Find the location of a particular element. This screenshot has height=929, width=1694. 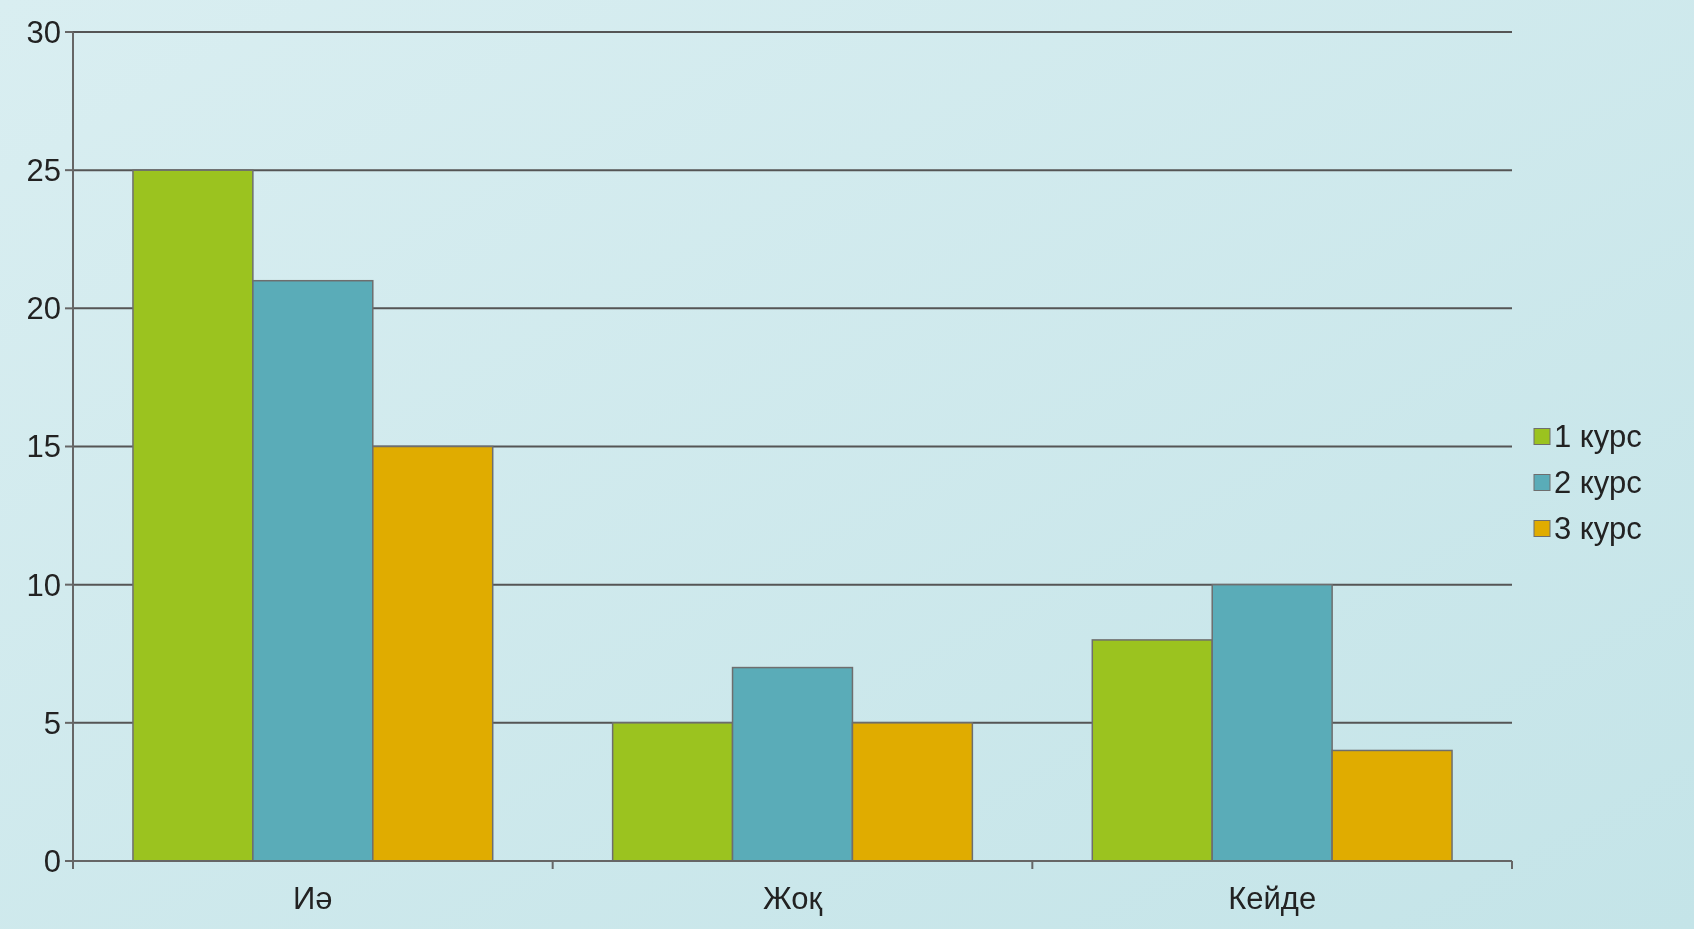

y-tick-label: 15 is located at coordinates (43, 447).